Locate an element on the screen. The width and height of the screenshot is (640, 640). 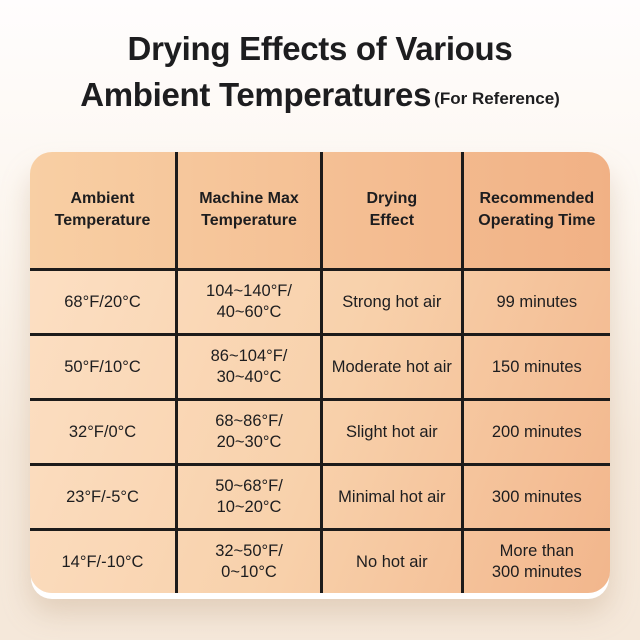
cell-ambient-temperature: 50°F/10°C is located at coordinates (102, 367).